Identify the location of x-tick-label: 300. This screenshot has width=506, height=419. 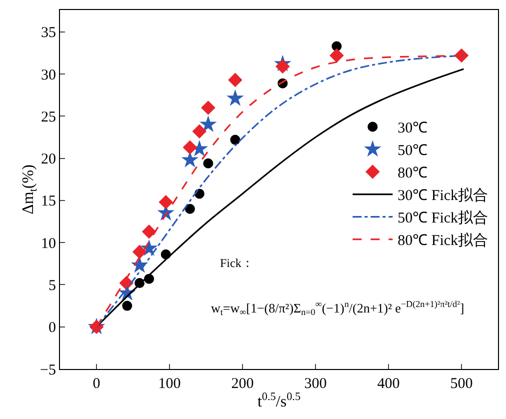
(315, 384).